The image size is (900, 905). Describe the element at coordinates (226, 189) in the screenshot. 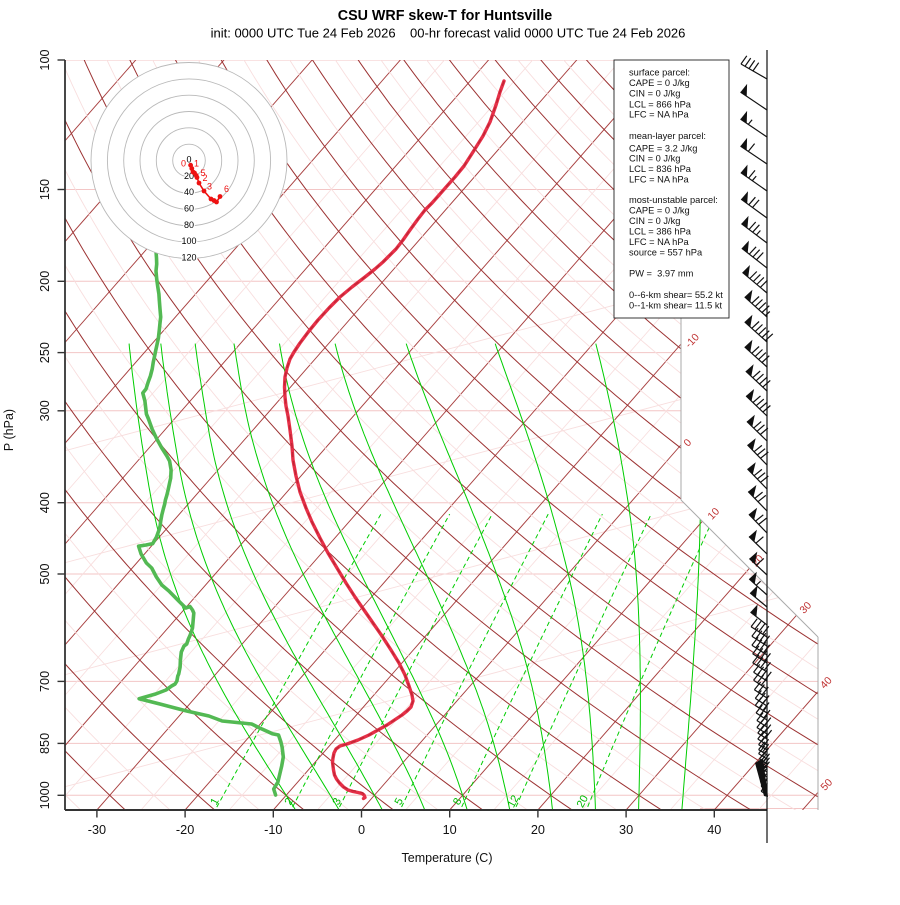

I see `svg-text: 6` at that location.